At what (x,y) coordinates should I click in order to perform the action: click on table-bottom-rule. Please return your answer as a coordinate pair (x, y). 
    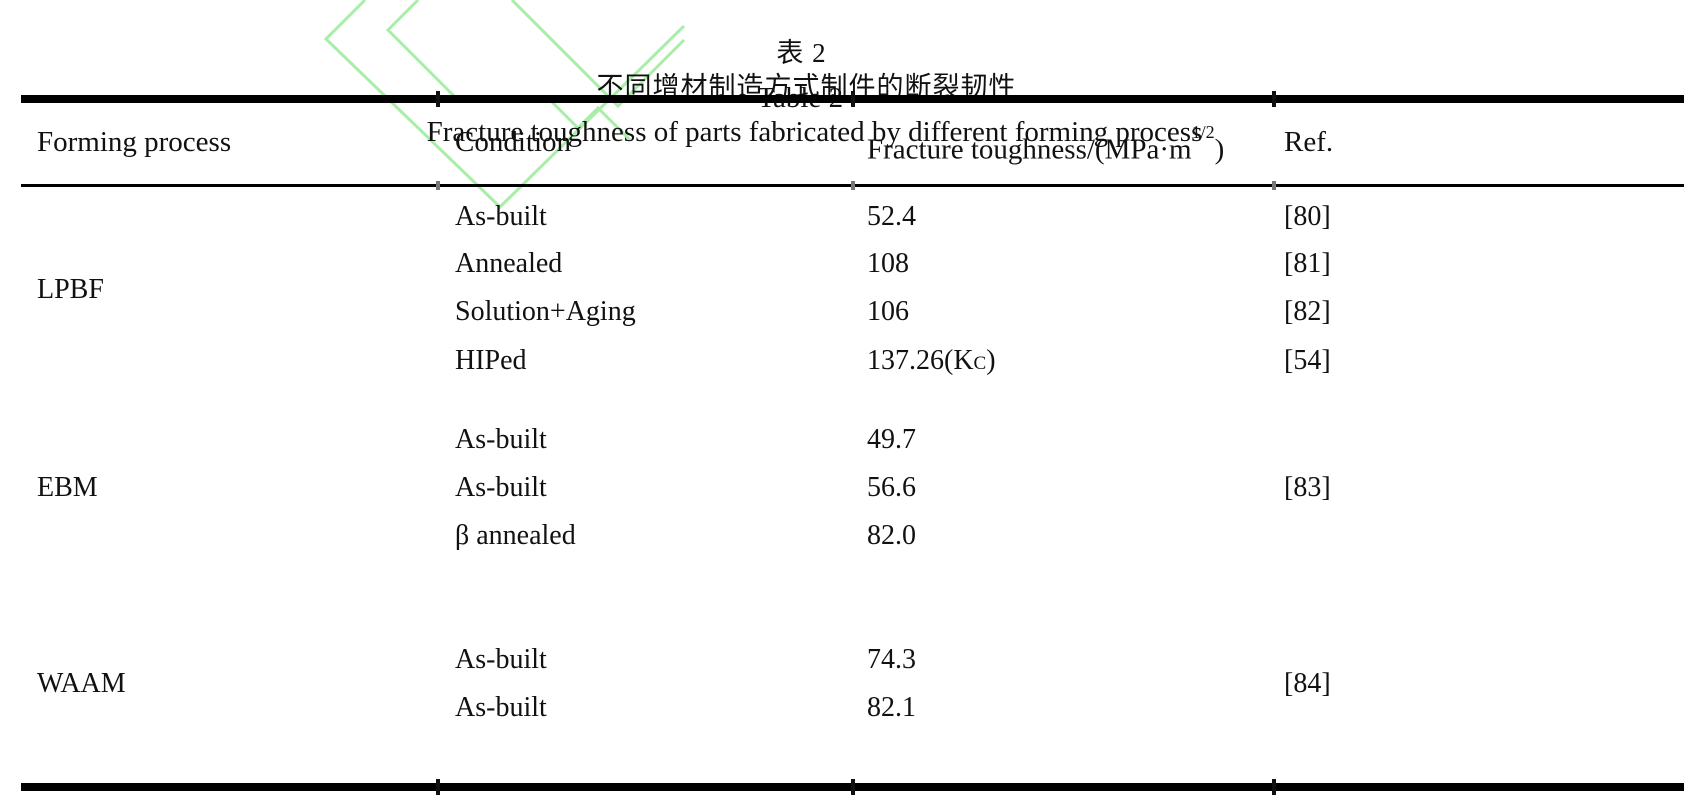
    Looking at the image, I should click on (852, 787).